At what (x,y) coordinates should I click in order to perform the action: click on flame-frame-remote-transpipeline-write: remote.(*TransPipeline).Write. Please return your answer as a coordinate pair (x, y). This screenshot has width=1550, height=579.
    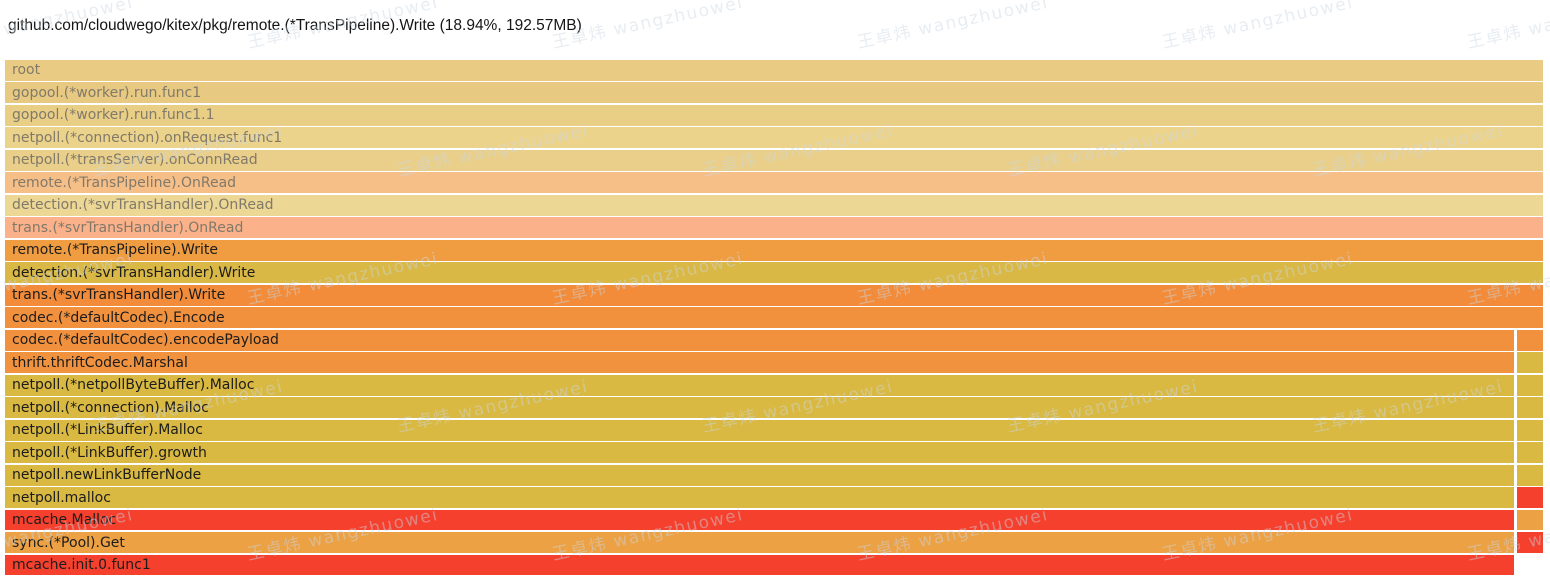
    Looking at the image, I should click on (774, 250).